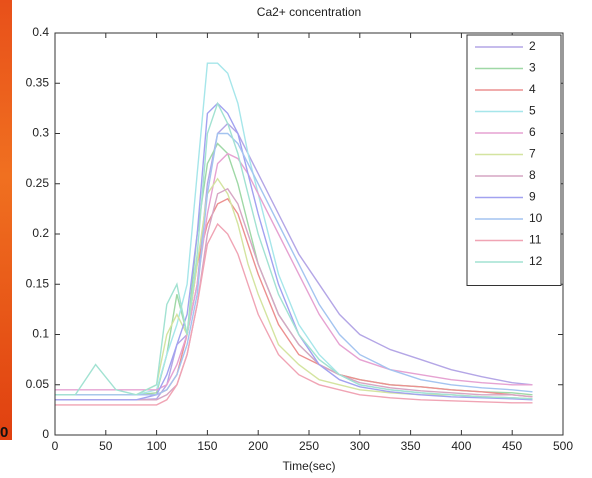 Image resolution: width=592 pixels, height=478 pixels. What do you see at coordinates (309, 12) in the screenshot?
I see `chart-title: Ca2+ concentration` at bounding box center [309, 12].